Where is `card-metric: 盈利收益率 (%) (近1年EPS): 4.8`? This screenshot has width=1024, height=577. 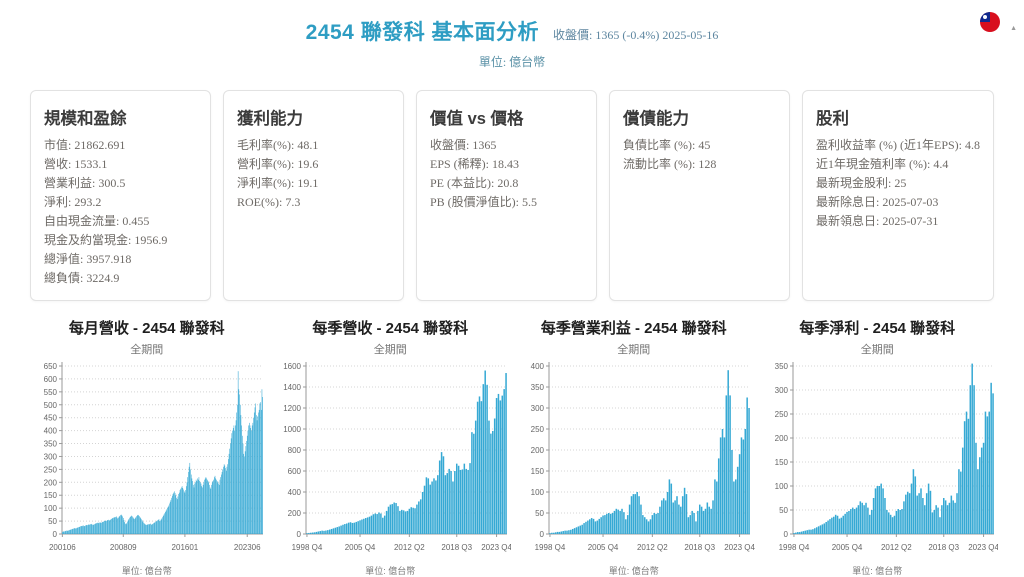 card-metric: 盈利收益率 (%) (近1年EPS): 4.8 is located at coordinates (898, 145).